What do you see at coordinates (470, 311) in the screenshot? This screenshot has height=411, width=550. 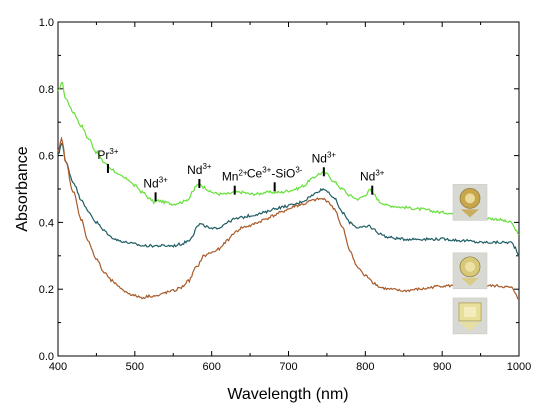 I see `gem-photo-3-table` at bounding box center [470, 311].